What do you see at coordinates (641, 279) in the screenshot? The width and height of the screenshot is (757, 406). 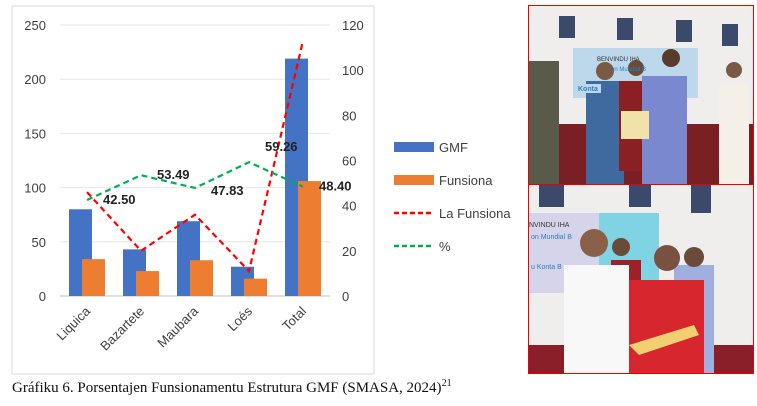 I see `photo-handover-bottom: NVINDU IHA on Mundial B u Konta B` at bounding box center [641, 279].